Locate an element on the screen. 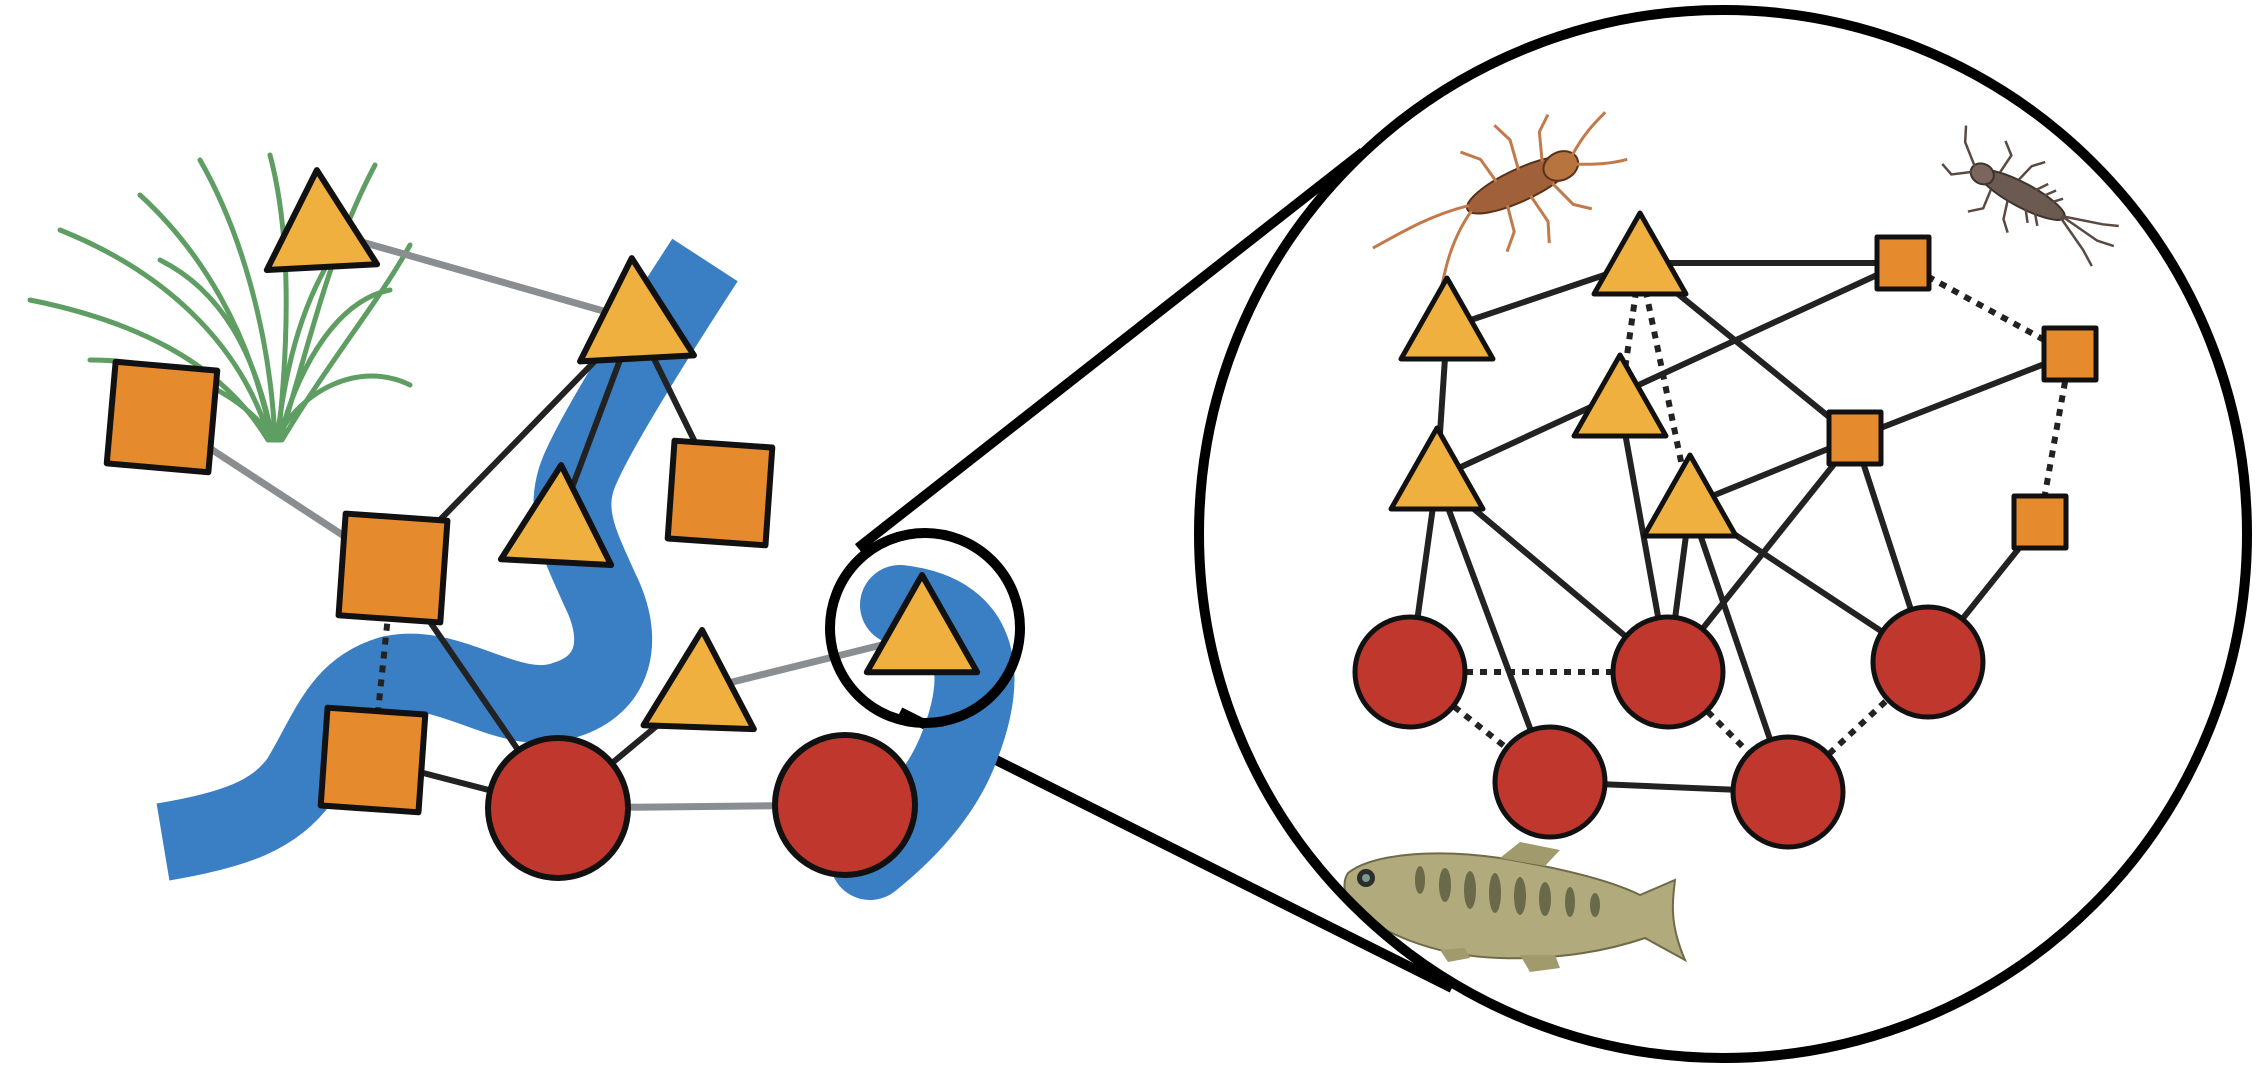 The width and height of the screenshot is (2268, 1075). zoom-triangle-node-t2 is located at coordinates (1640, 253).